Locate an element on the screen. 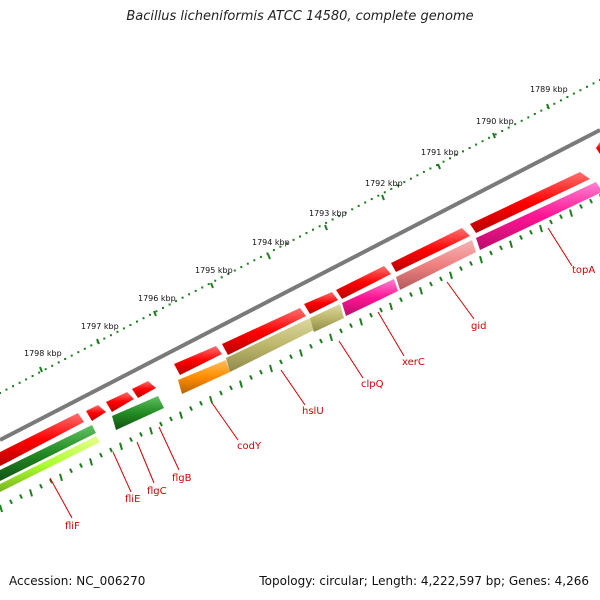 Image resolution: width=600 pixels, height=600 pixels. tick-label-1792: 1792 kbp is located at coordinates (384, 183).